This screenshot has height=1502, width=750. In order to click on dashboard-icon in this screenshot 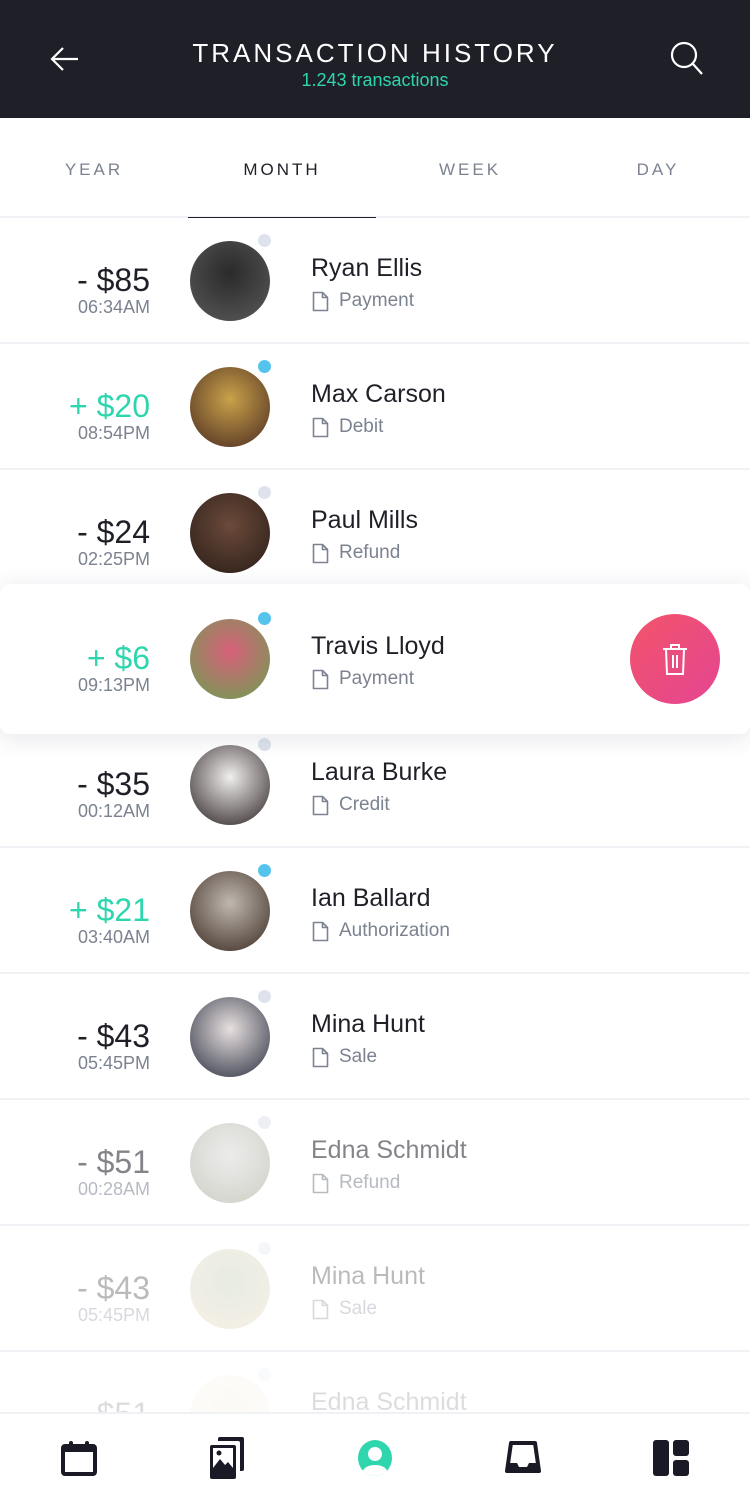, I will do `click(671, 1458)`.